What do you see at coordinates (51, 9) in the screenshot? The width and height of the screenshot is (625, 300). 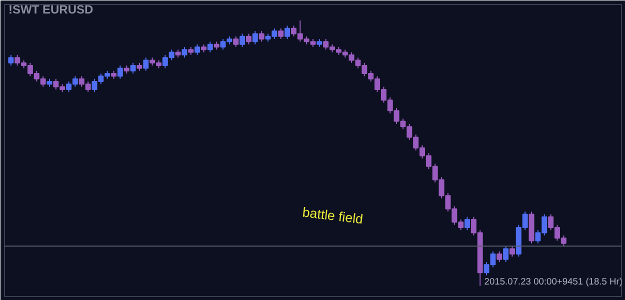 I see `chart-title: !SWT EURUSD` at bounding box center [51, 9].